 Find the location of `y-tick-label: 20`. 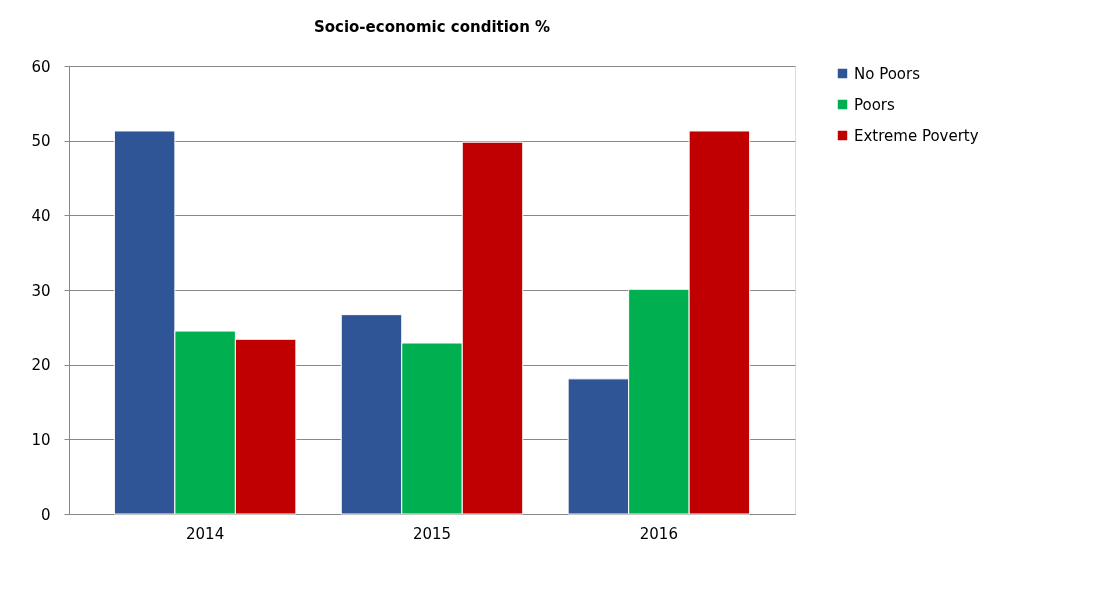

y-tick-label: 20 is located at coordinates (41, 365).